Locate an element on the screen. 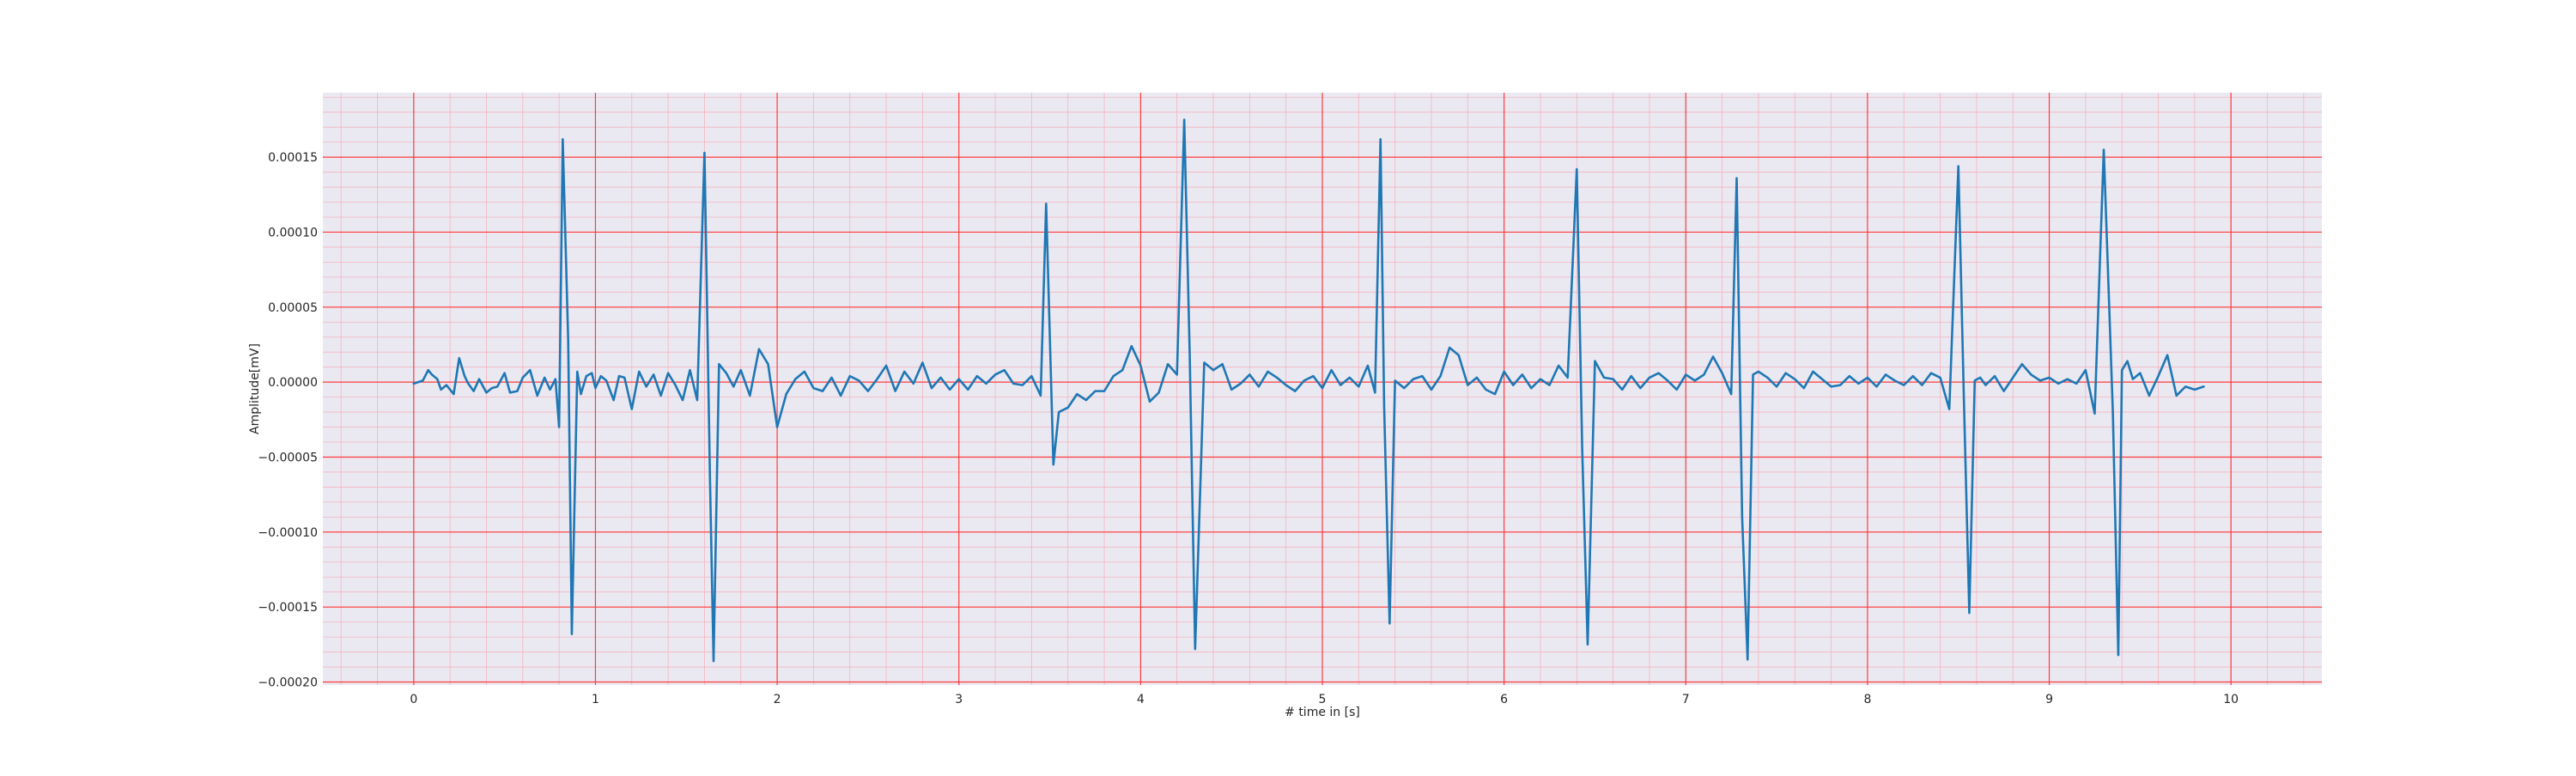  y-tick-label: 0.00005 is located at coordinates (293, 308).